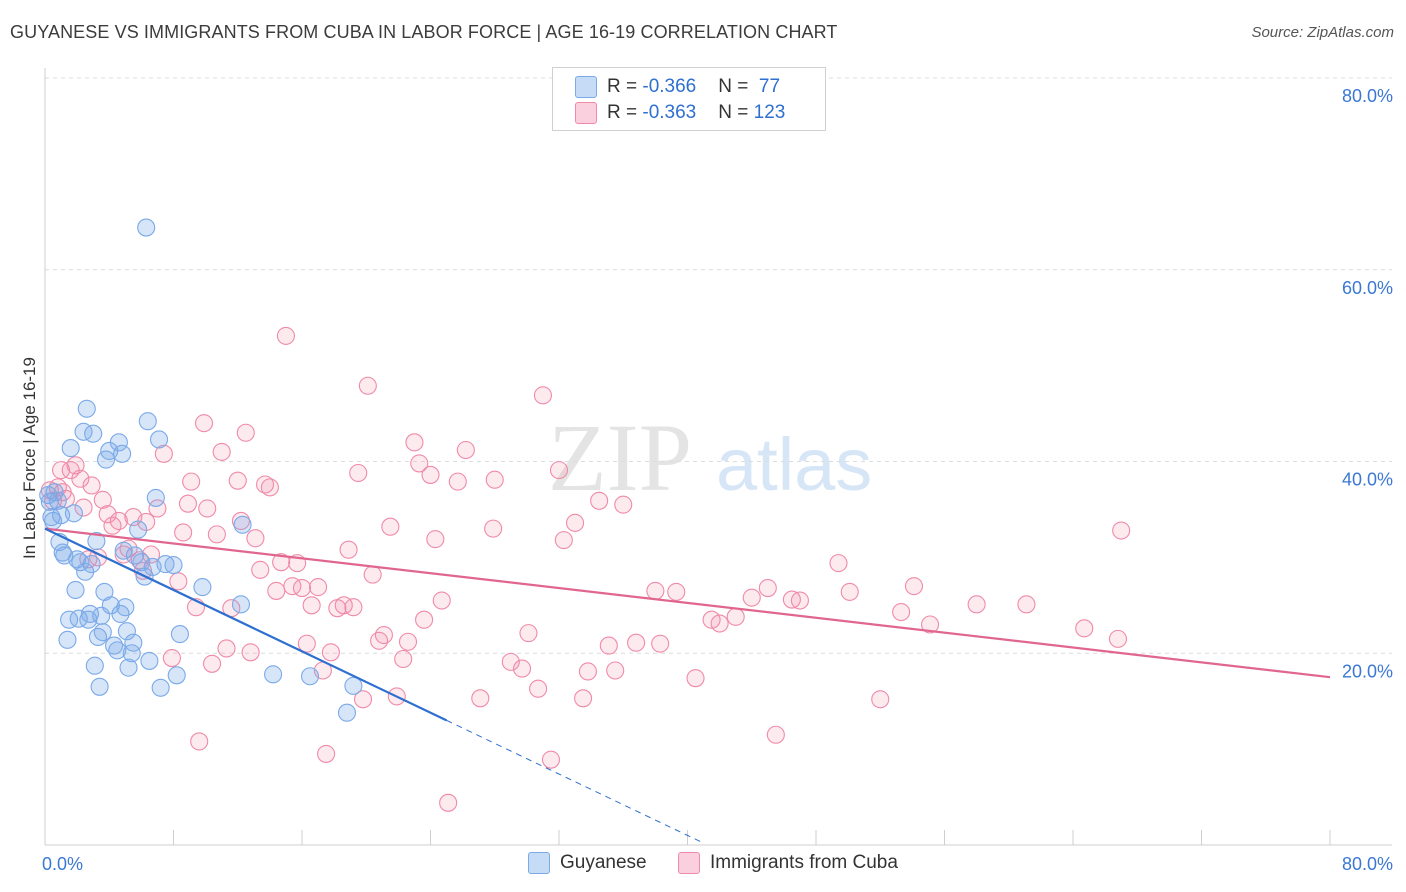  I want to click on n-value: 77, so click(767, 87).